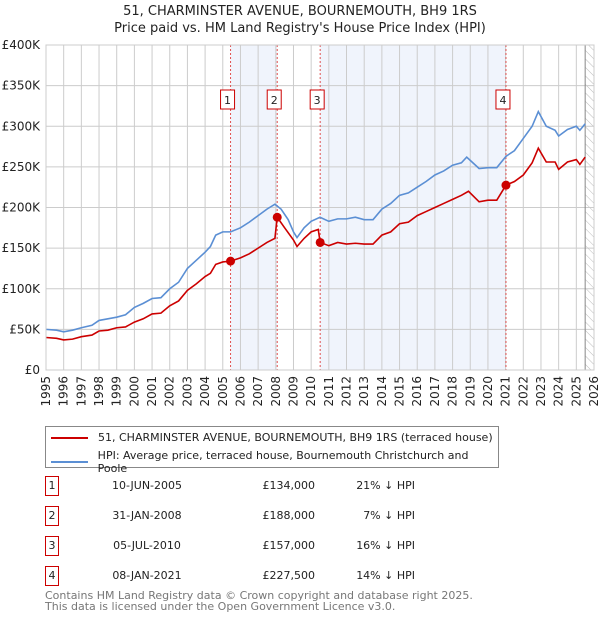  What do you see at coordinates (389, 515) in the screenshot?
I see `sale-hpi-diff: 7% ↓ HPI` at bounding box center [389, 515].